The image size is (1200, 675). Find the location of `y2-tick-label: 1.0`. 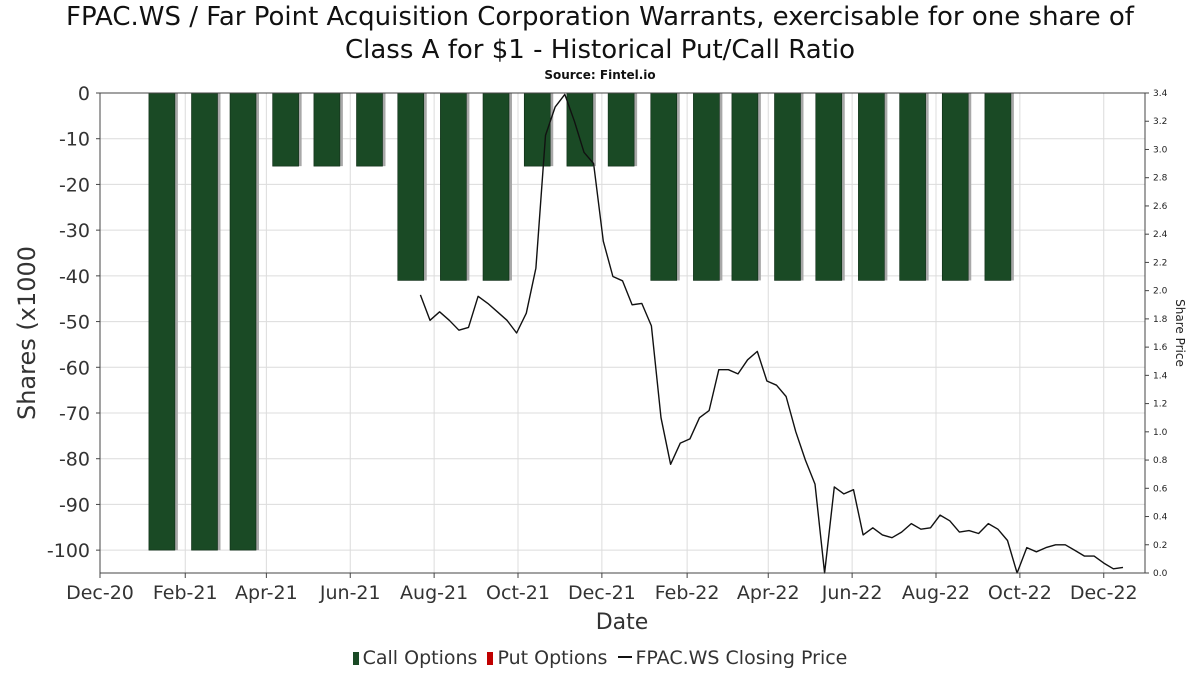

y2-tick-label: 1.0 is located at coordinates (1160, 433).